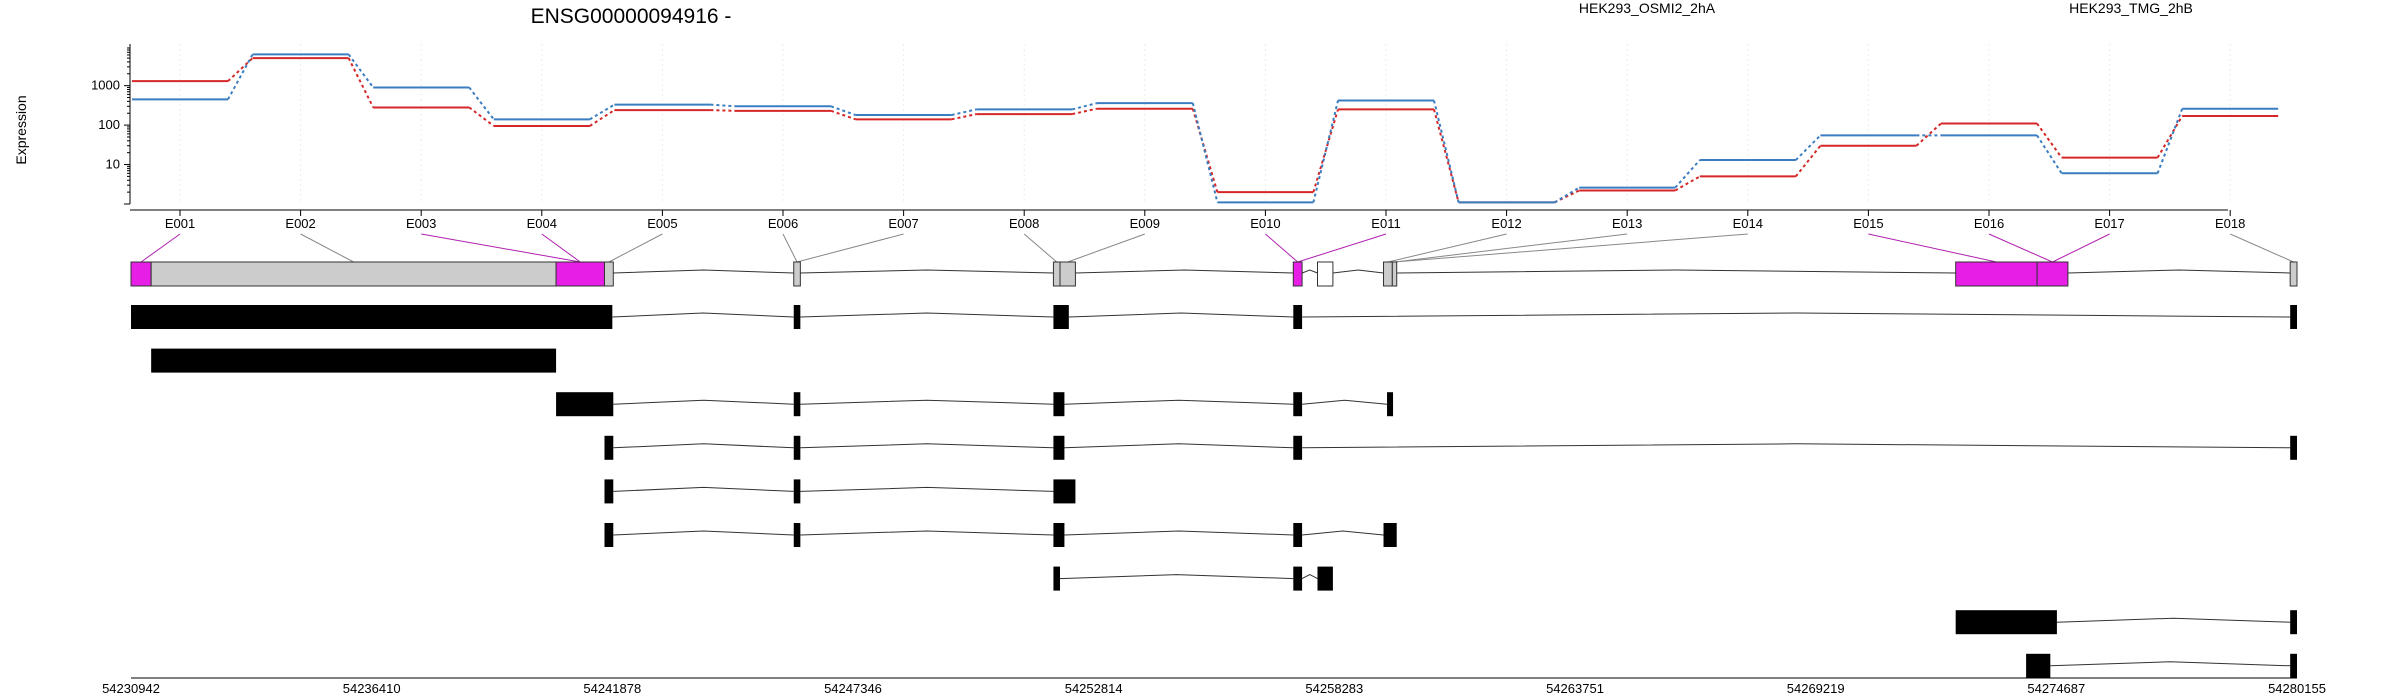  I want to click on exon-bin-E002, so click(353, 274).